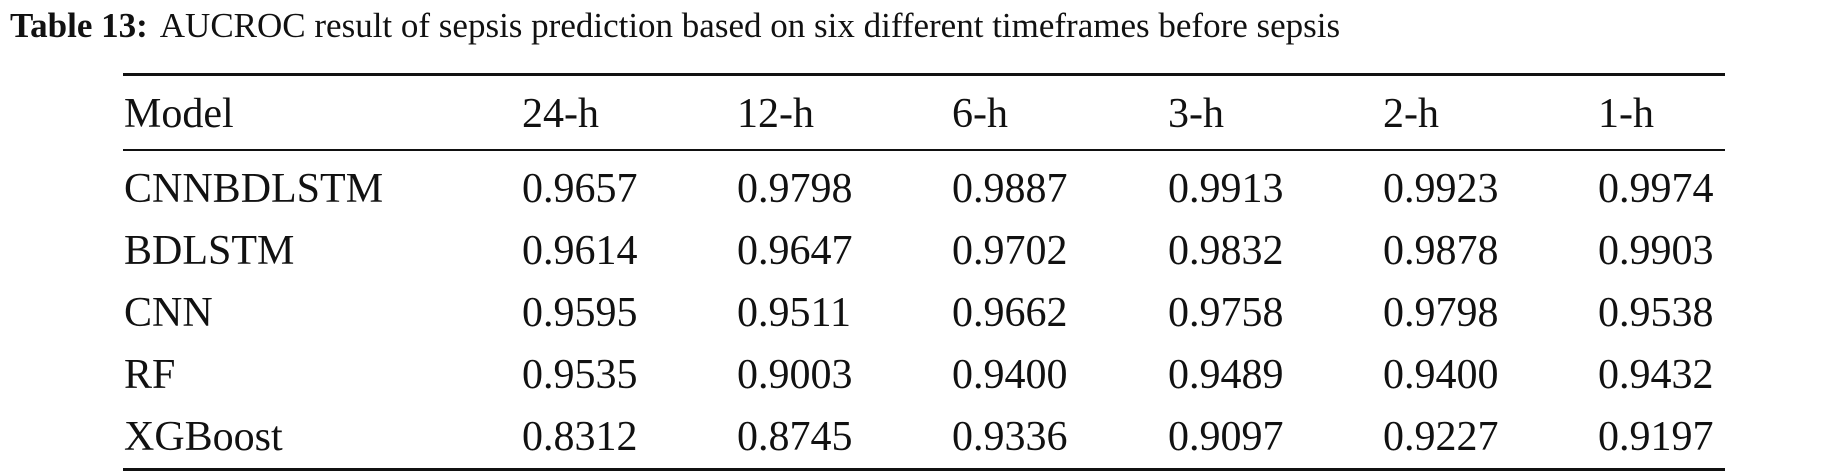  I want to click on row-label: CNNBDLSTM, so click(254, 189).